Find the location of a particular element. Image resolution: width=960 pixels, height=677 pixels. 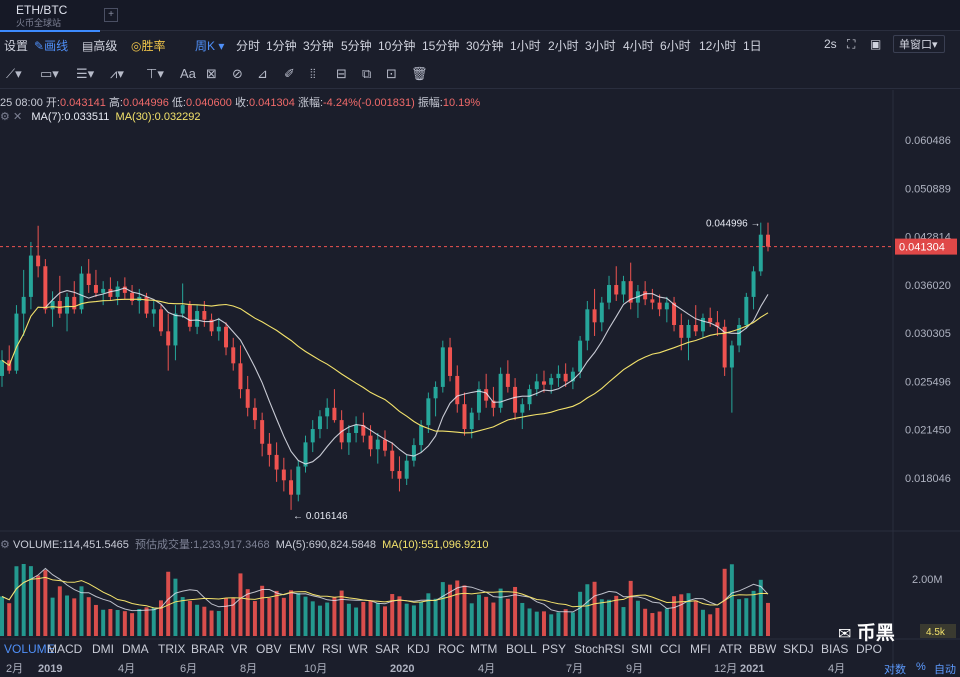

interval-3: 5分钟 is located at coordinates (356, 46).